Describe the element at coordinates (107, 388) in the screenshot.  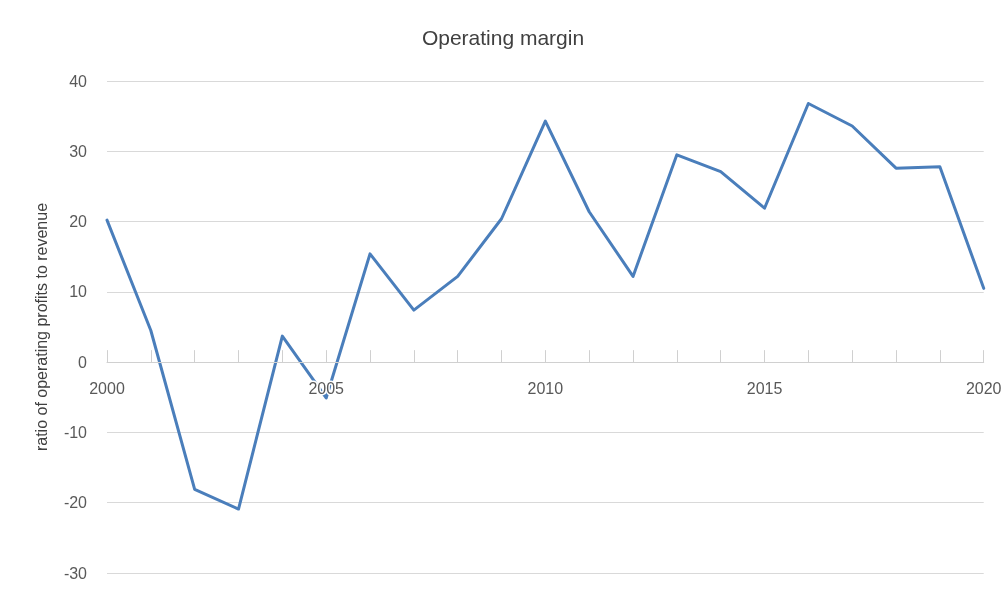
I see `x-tick-label: 2000` at that location.